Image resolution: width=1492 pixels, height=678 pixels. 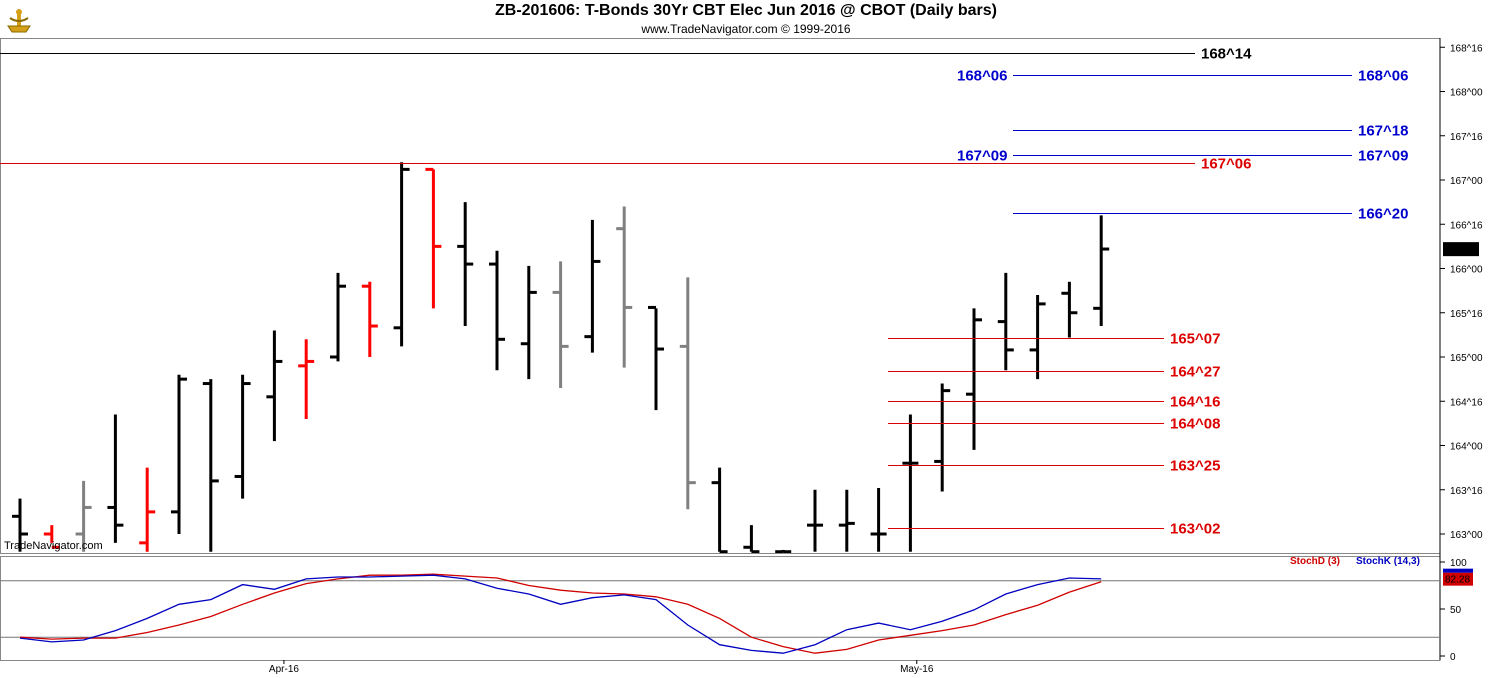 What do you see at coordinates (1466, 402) in the screenshot?
I see `y-tick-label: 164^16` at bounding box center [1466, 402].